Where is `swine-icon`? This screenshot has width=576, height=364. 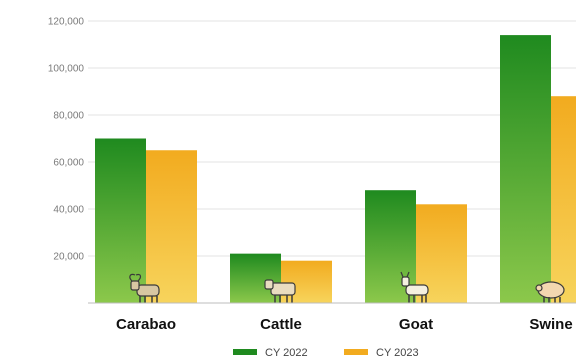 swine-icon is located at coordinates (550, 292).